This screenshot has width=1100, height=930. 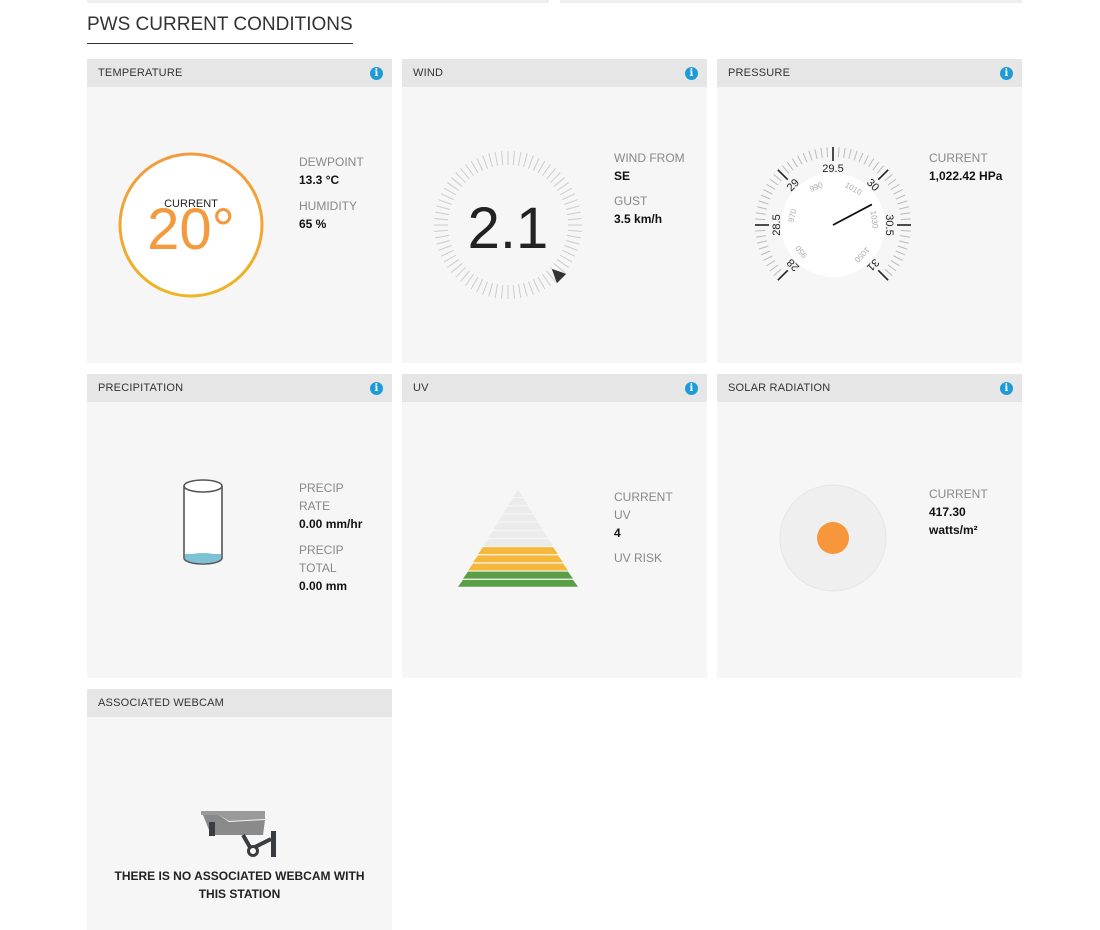 I want to click on top-bar-right, so click(x=791, y=1).